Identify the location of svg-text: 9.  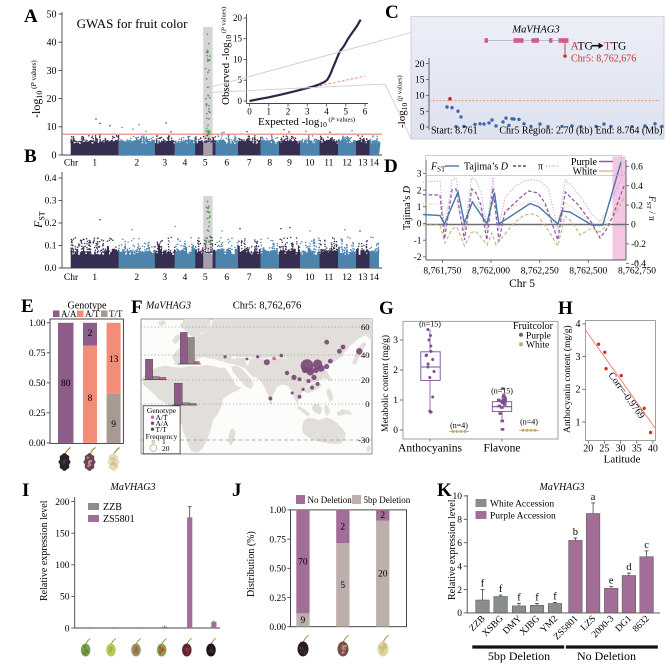
(303, 621).